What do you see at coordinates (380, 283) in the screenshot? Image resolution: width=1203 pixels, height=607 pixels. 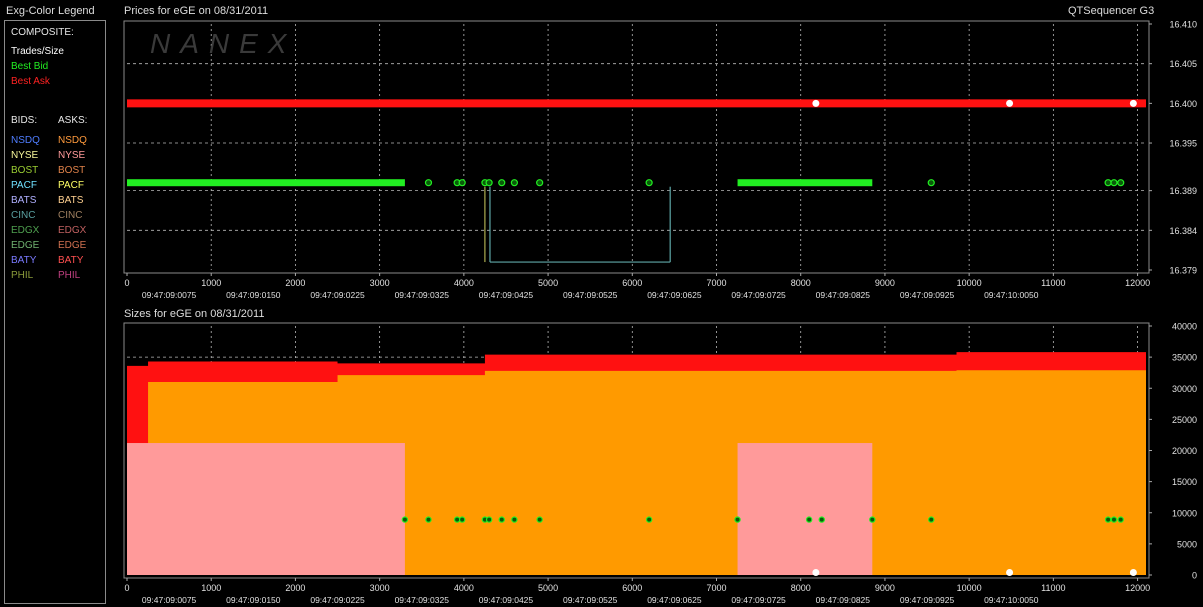 I see `price-xtick-label: 3000` at bounding box center [380, 283].